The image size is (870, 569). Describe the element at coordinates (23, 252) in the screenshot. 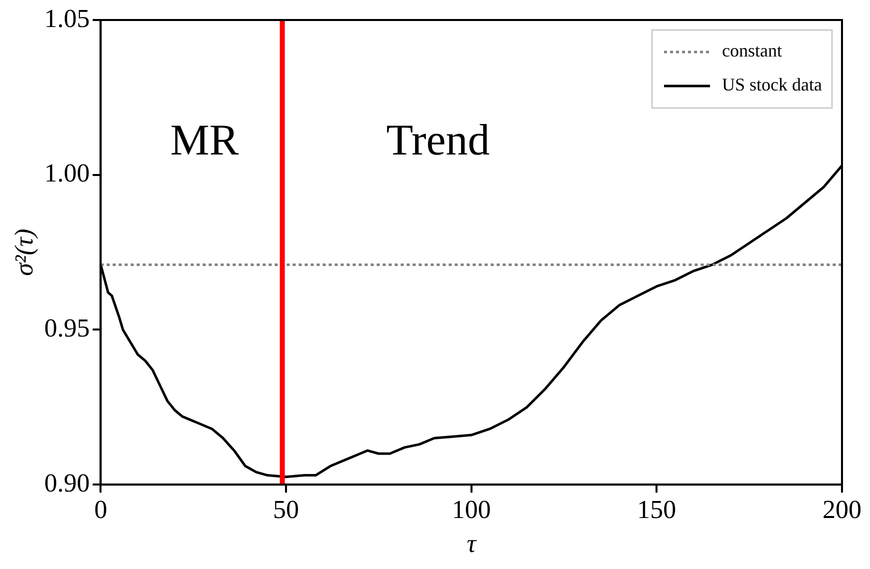

I see `y-axis-title: σ²(τ)` at that location.